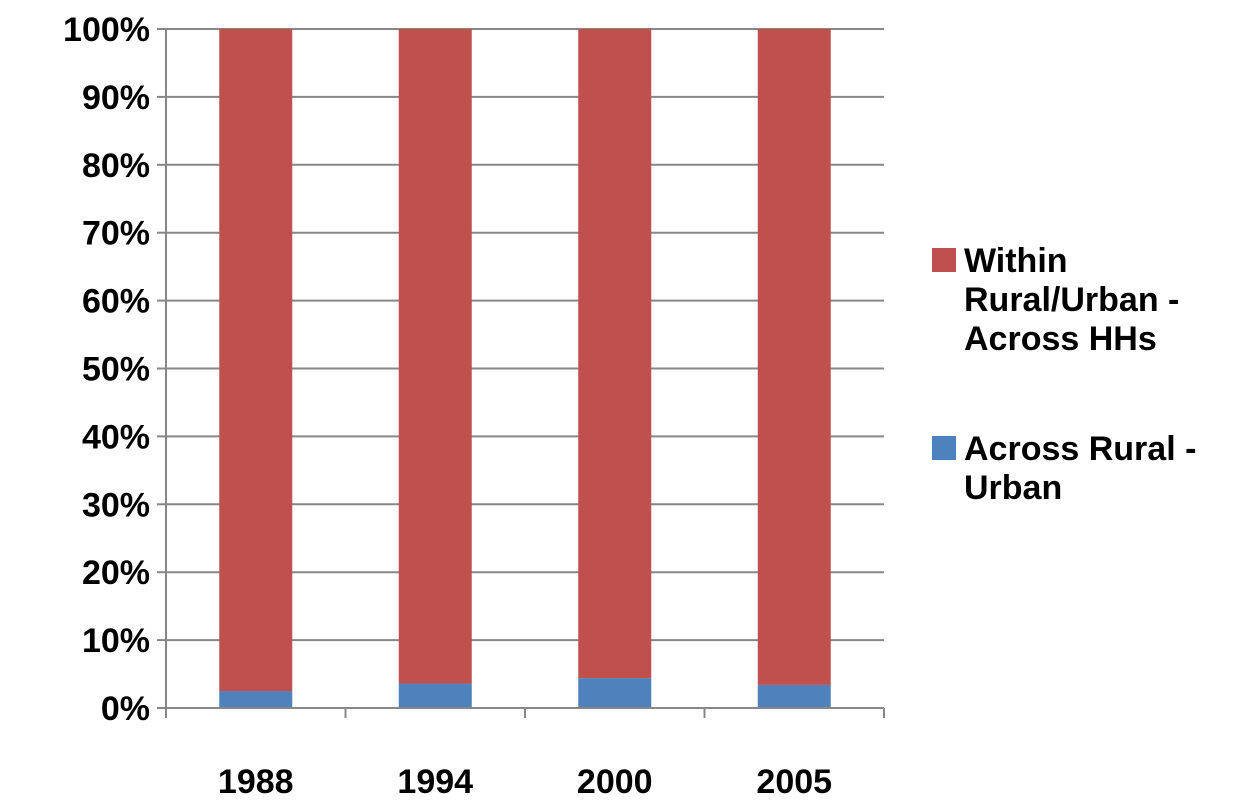  I want to click on x-tick-label: 1988, so click(256, 782).